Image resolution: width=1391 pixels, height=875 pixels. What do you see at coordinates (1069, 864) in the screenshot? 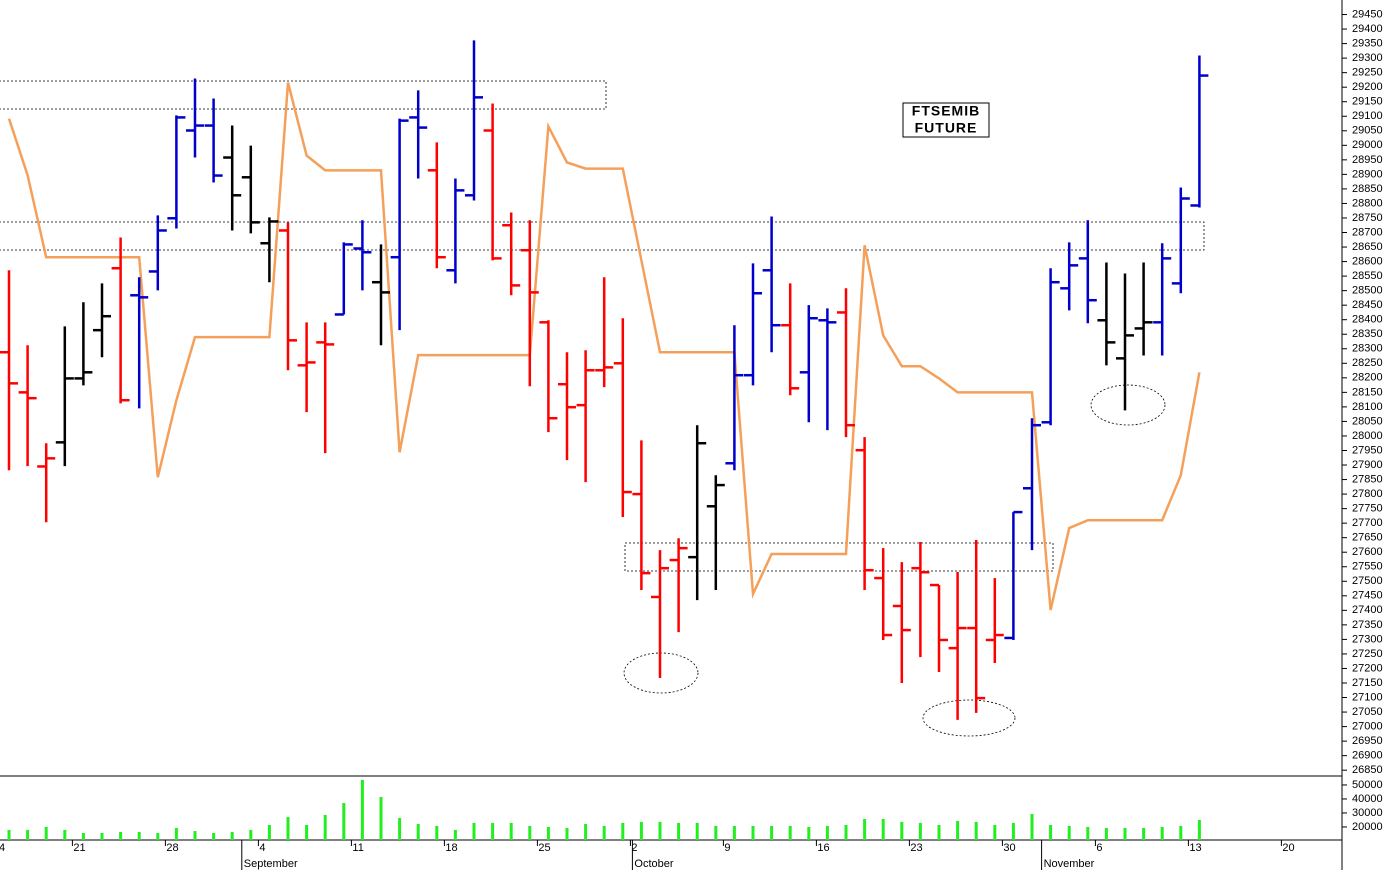
I see `month-label: November` at bounding box center [1069, 864].